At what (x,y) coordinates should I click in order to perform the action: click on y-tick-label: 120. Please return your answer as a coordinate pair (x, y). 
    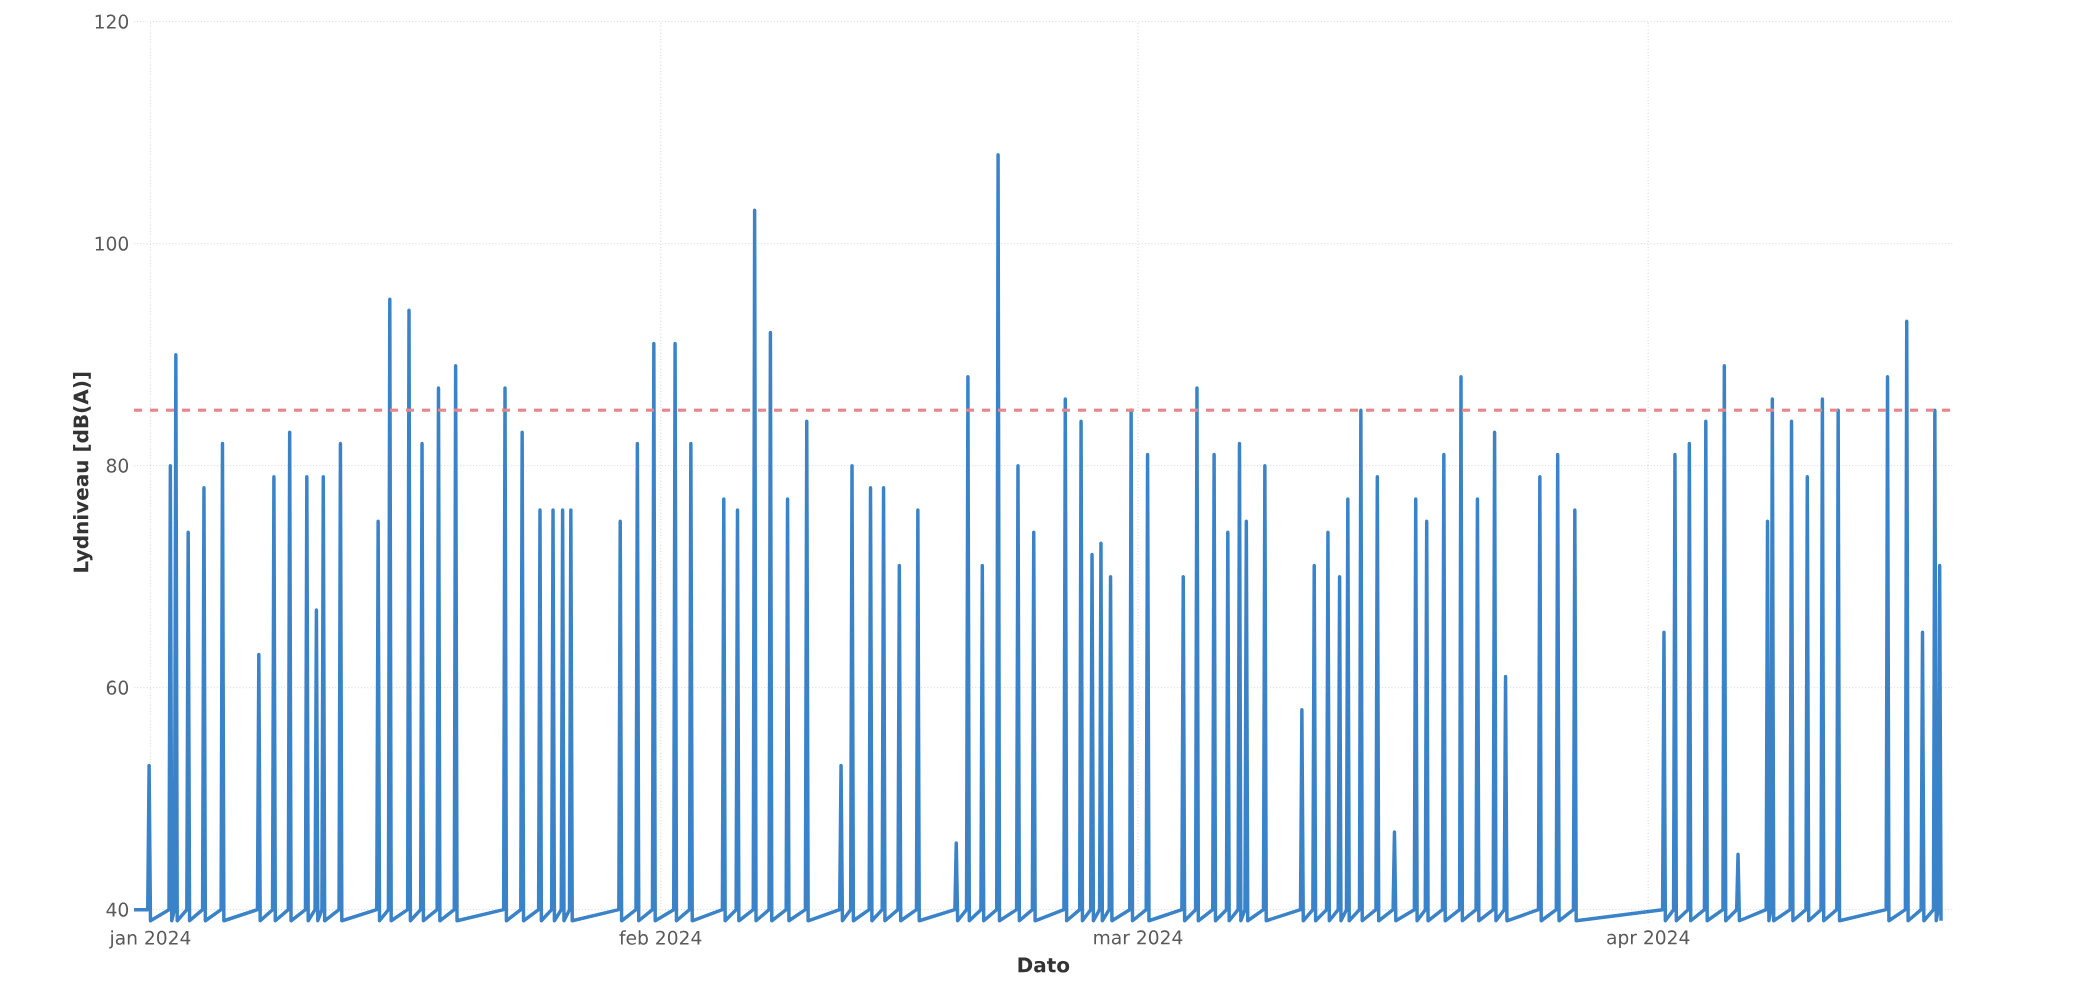
    Looking at the image, I should click on (112, 21).